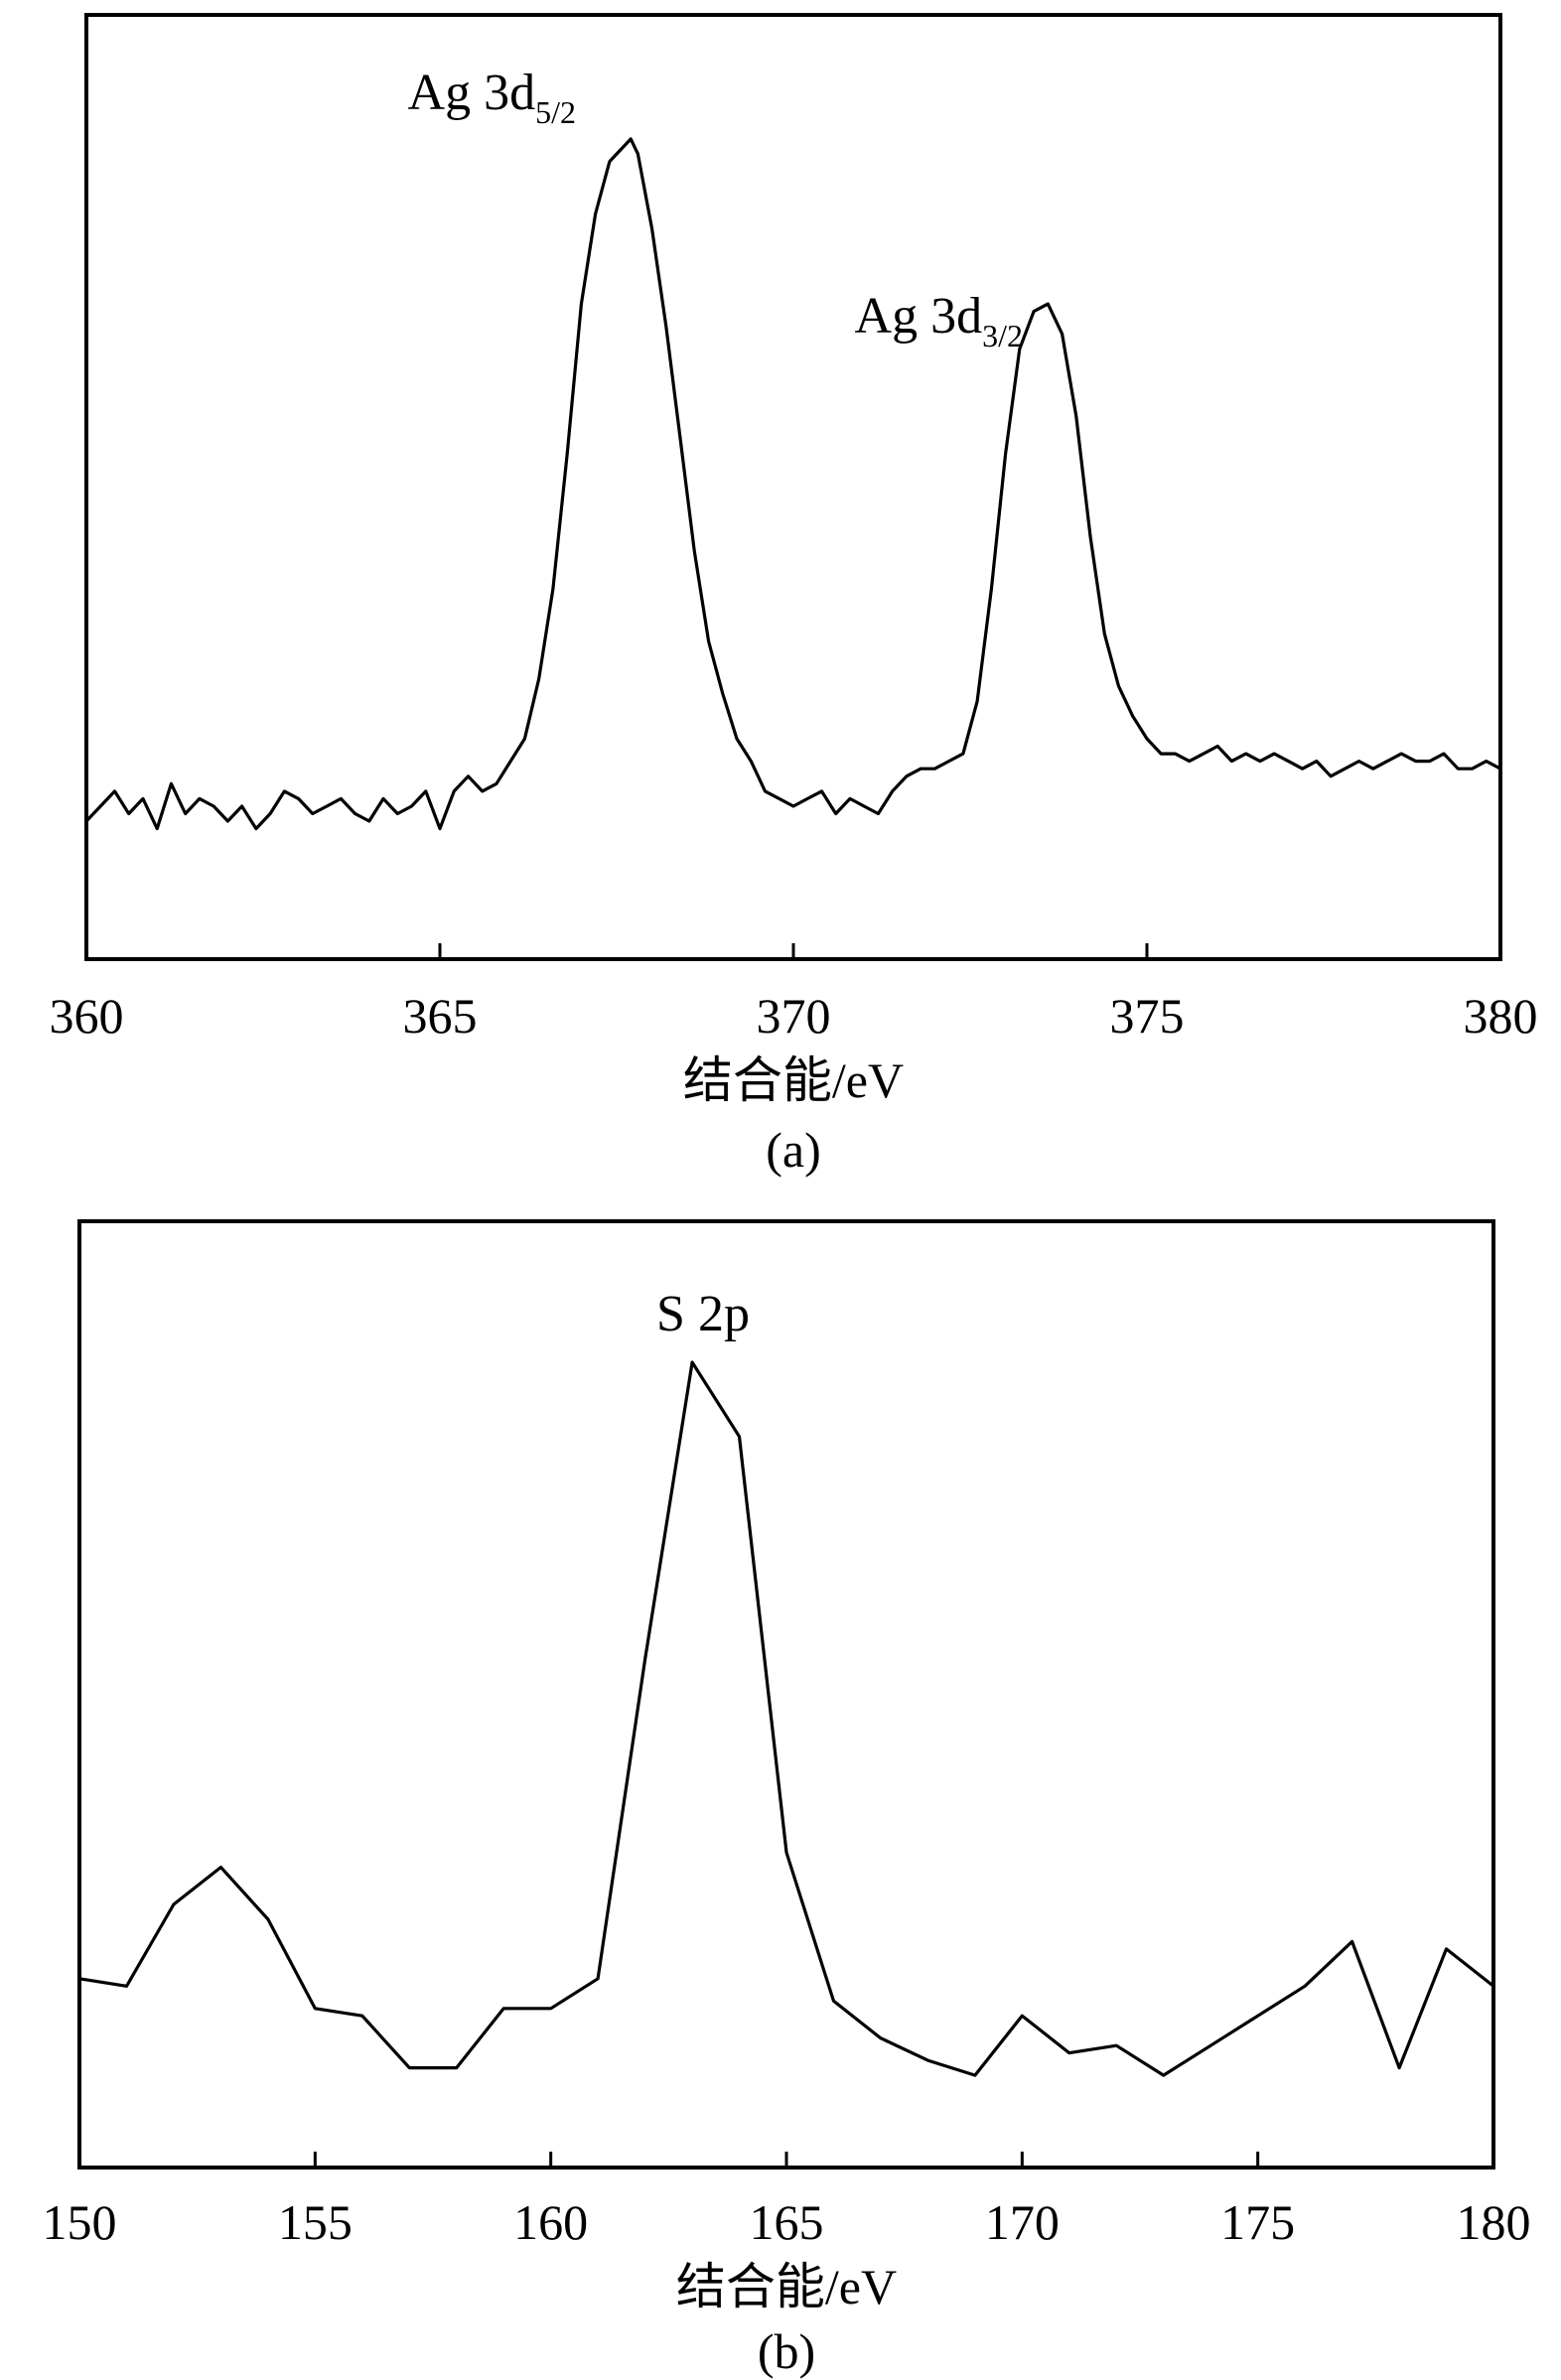  I want to click on x-tick-labels-b: 150 155 160 165 170 175 180, so click(787, 2222).